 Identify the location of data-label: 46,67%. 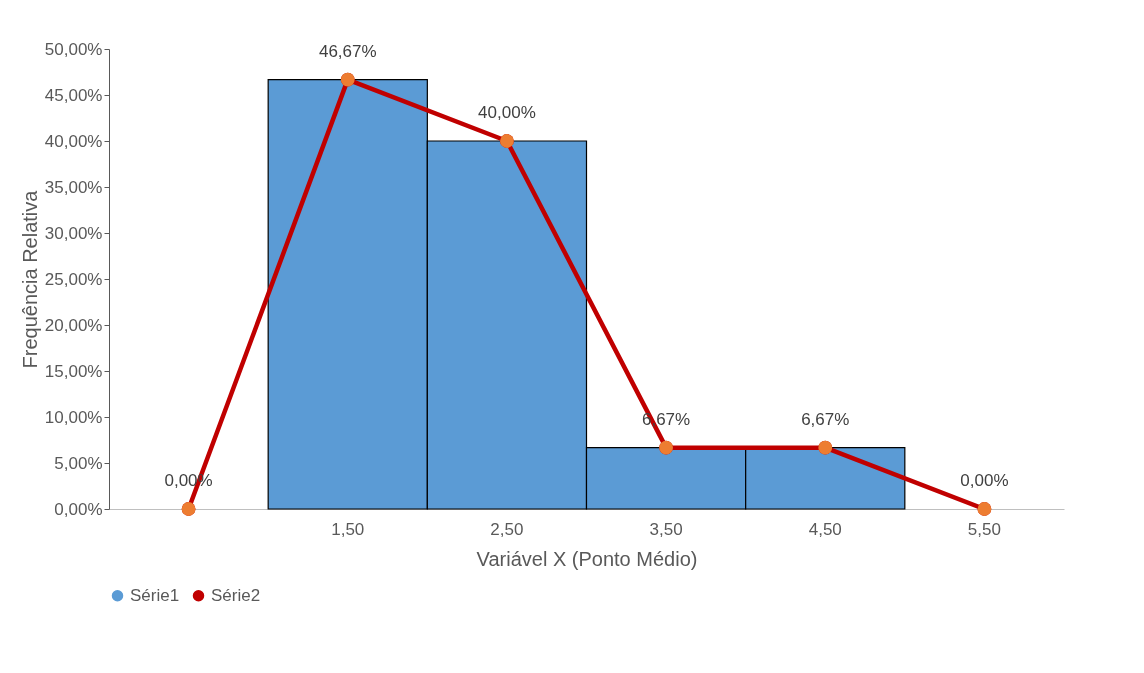
(347, 51).